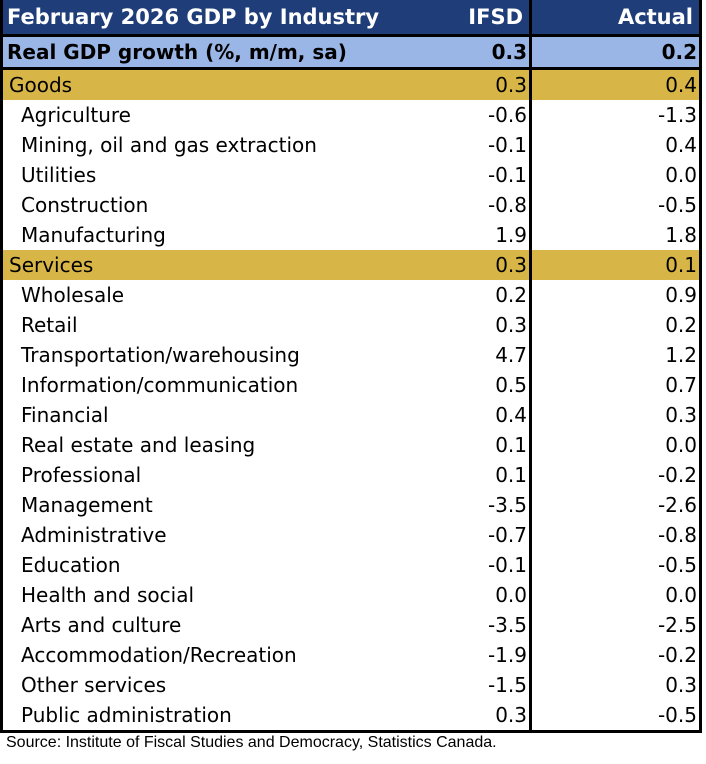 Image resolution: width=706 pixels, height=764 pixels. What do you see at coordinates (616, 535) in the screenshot?
I see `actual-value: -0.8` at bounding box center [616, 535].